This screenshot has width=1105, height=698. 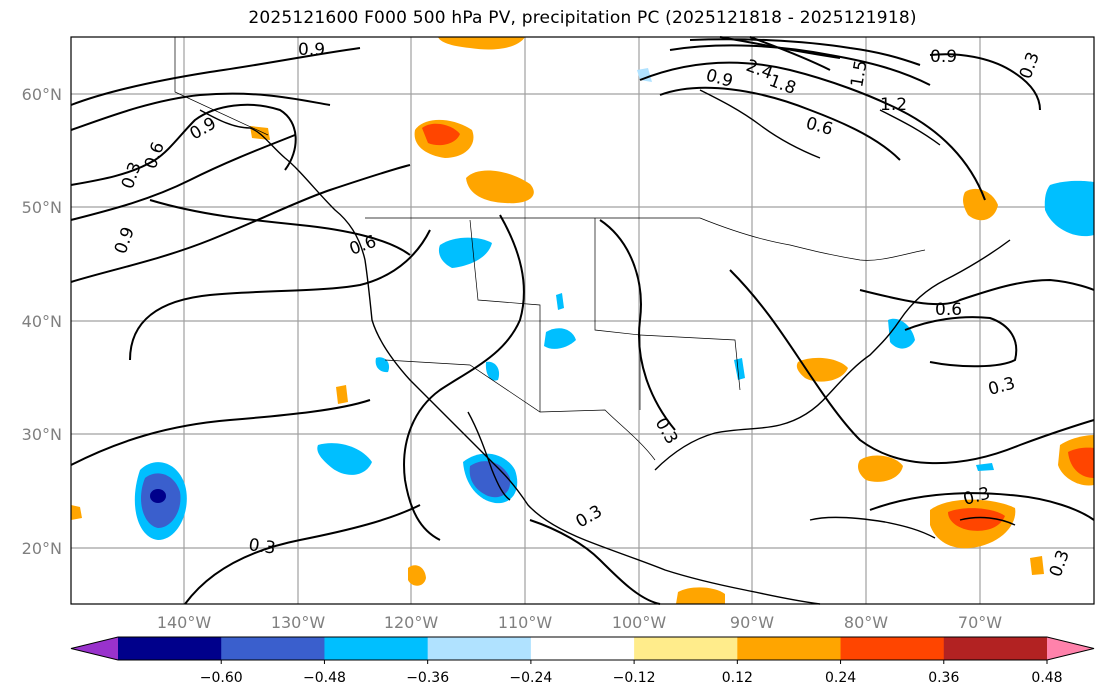 I want to click on precip-area-mexico-south, so click(x=700, y=595).